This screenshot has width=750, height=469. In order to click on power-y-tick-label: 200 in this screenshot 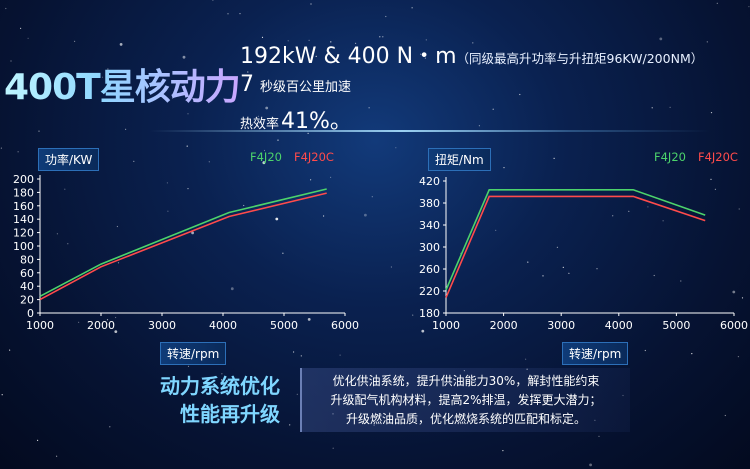, I will do `click(23, 179)`.